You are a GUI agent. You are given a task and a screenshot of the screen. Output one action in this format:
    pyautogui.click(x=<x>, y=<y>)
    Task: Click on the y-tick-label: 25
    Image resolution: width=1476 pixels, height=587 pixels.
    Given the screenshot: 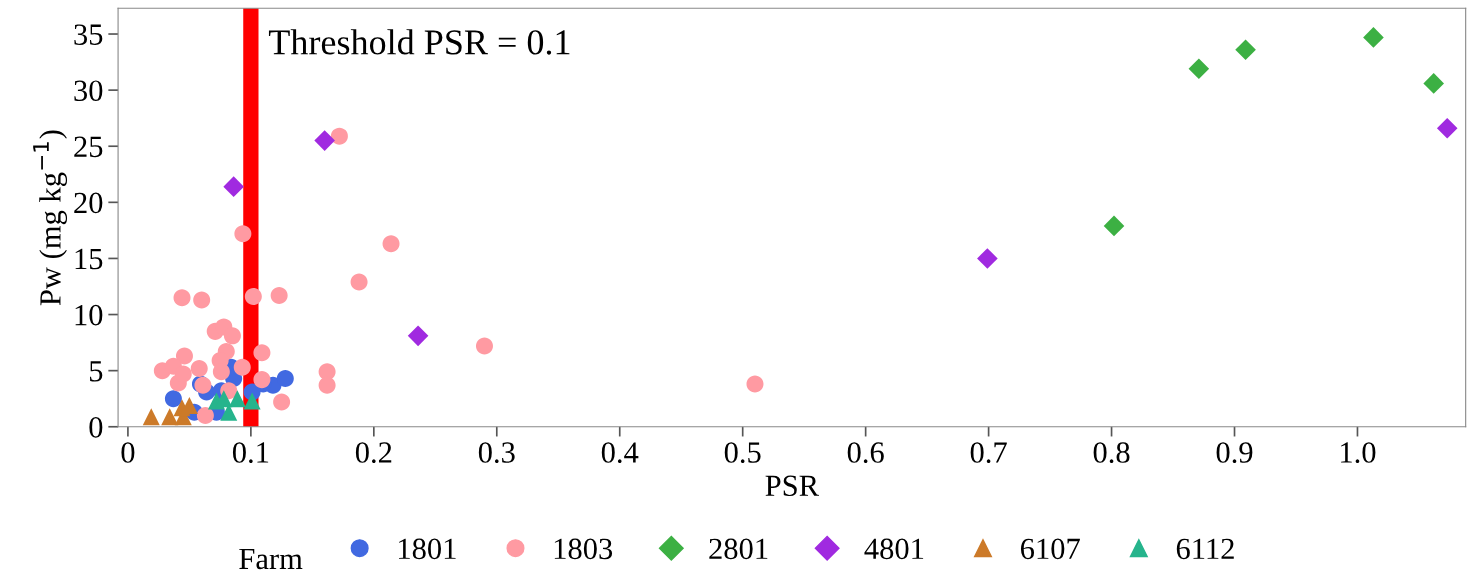 What is the action you would take?
    pyautogui.click(x=88, y=147)
    